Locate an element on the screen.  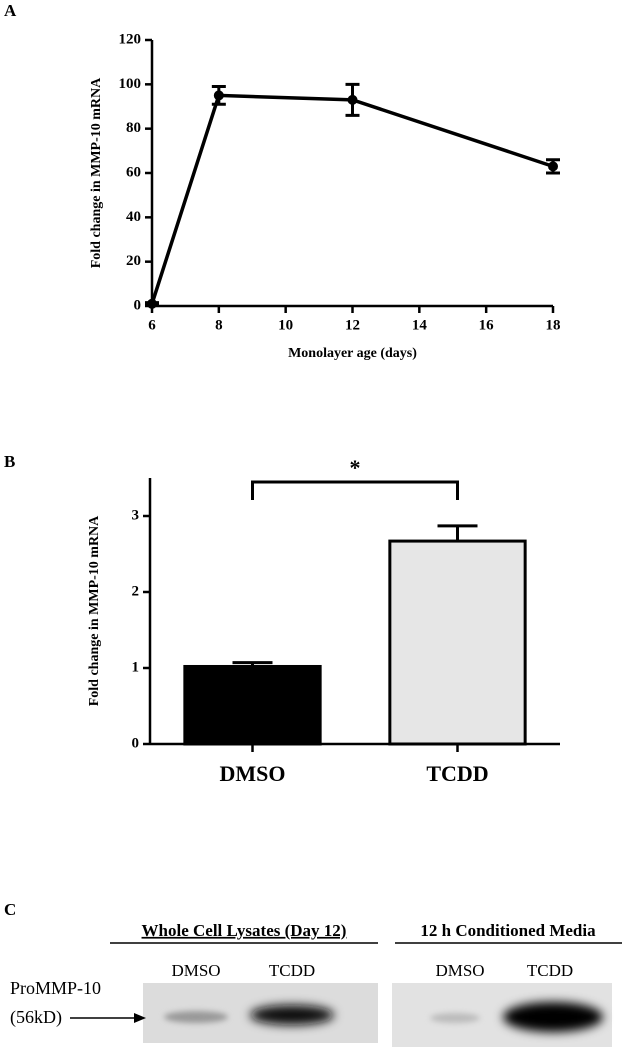
y-tick-label: 1 is located at coordinates (136, 667).